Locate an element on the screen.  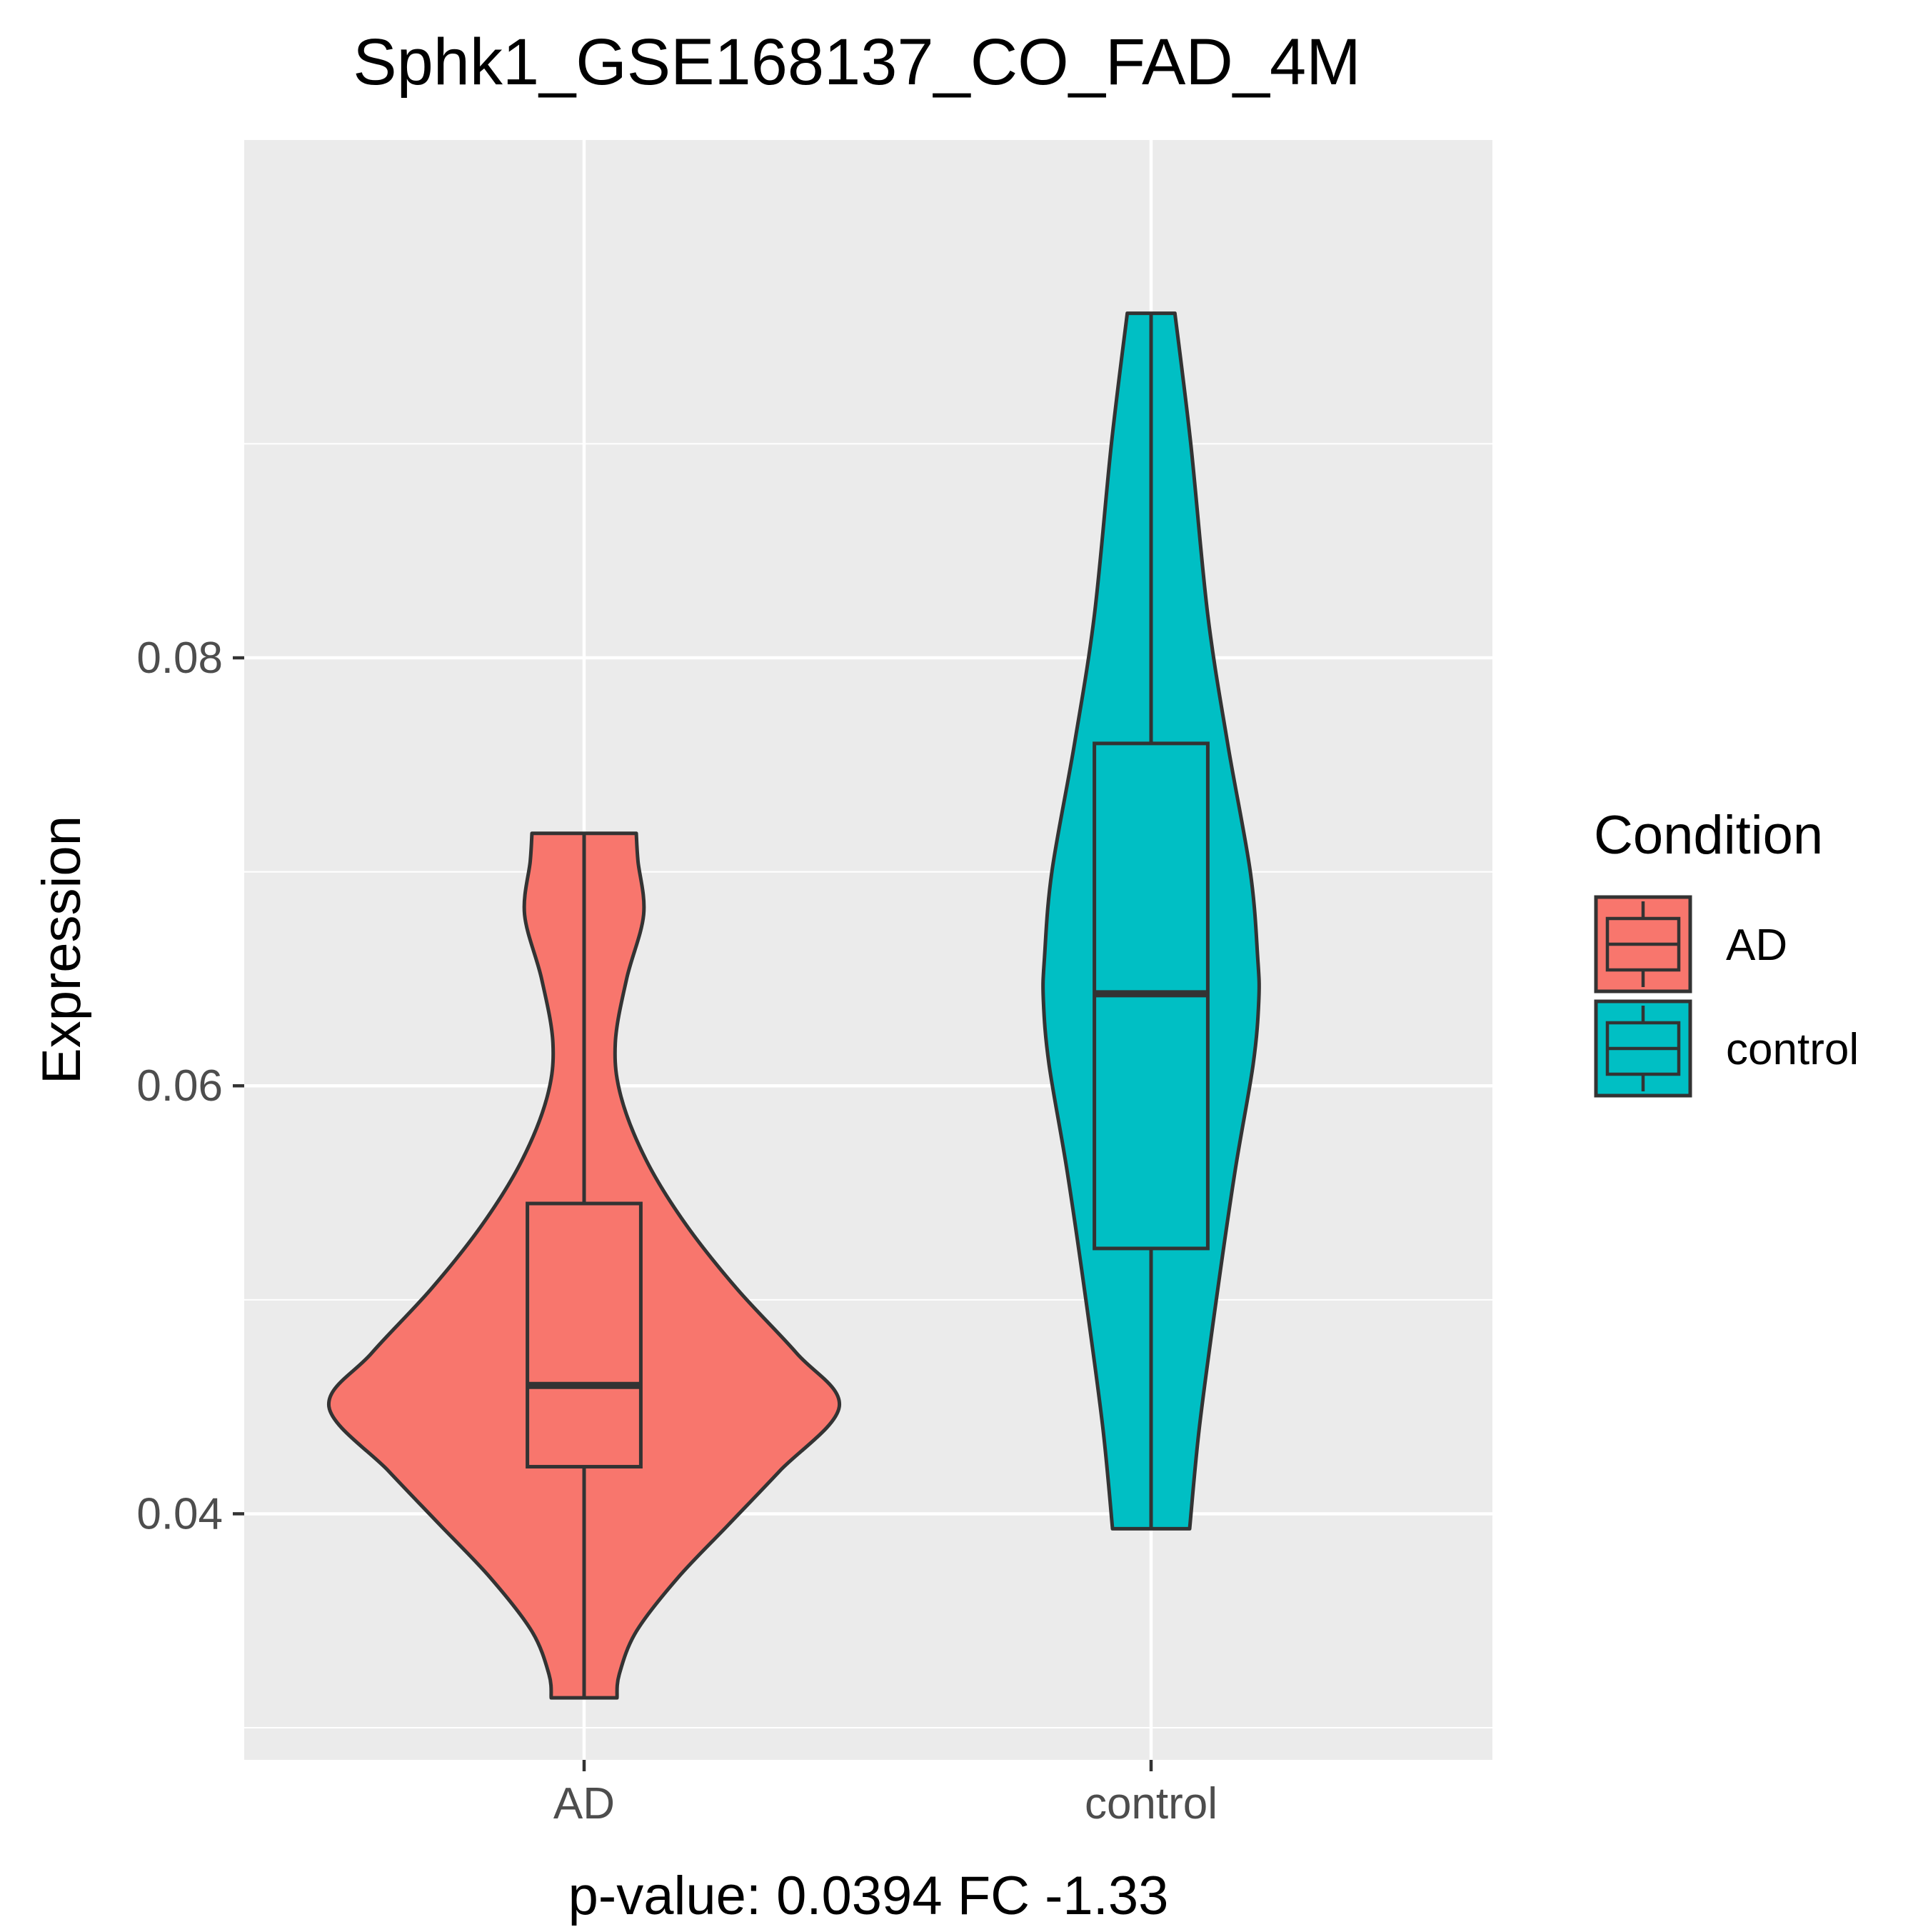
legend-label-control: control is located at coordinates (1792, 1049).